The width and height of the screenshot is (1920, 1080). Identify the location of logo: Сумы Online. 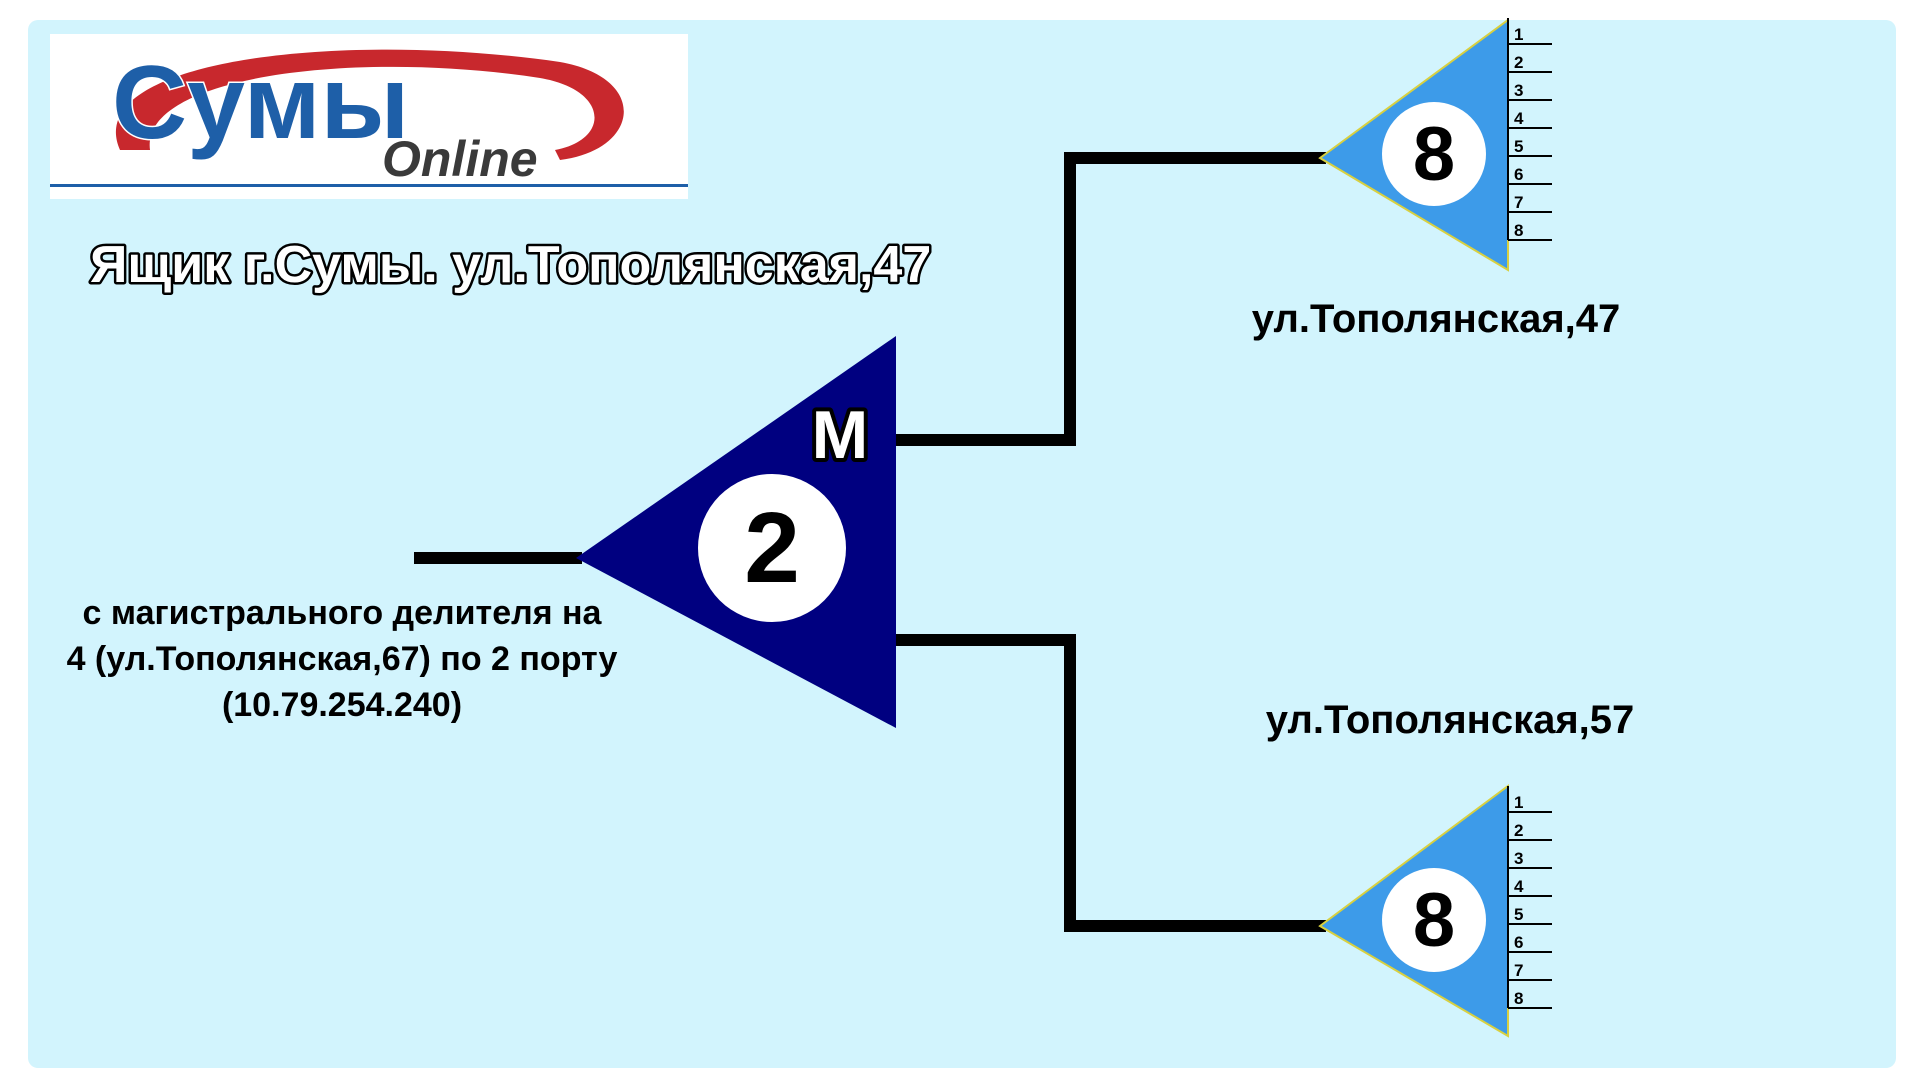
(369, 116).